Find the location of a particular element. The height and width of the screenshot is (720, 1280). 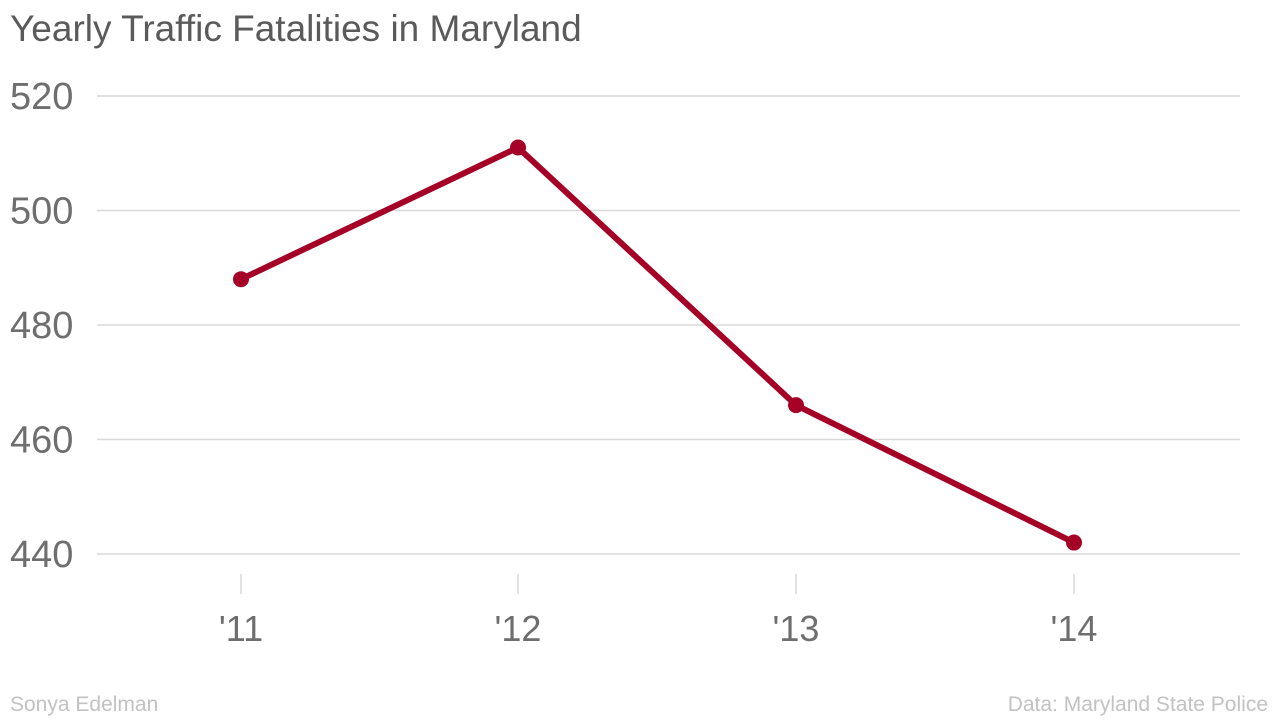

y-tick-label: 480 is located at coordinates (41, 326).